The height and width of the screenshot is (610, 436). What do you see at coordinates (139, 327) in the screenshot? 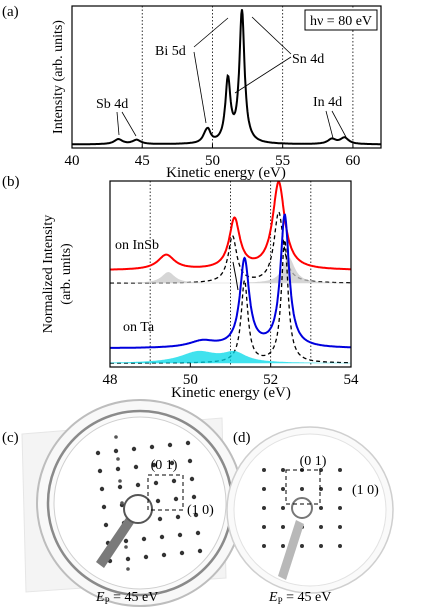
I see `legend-on-ta: on Ta` at bounding box center [139, 327].